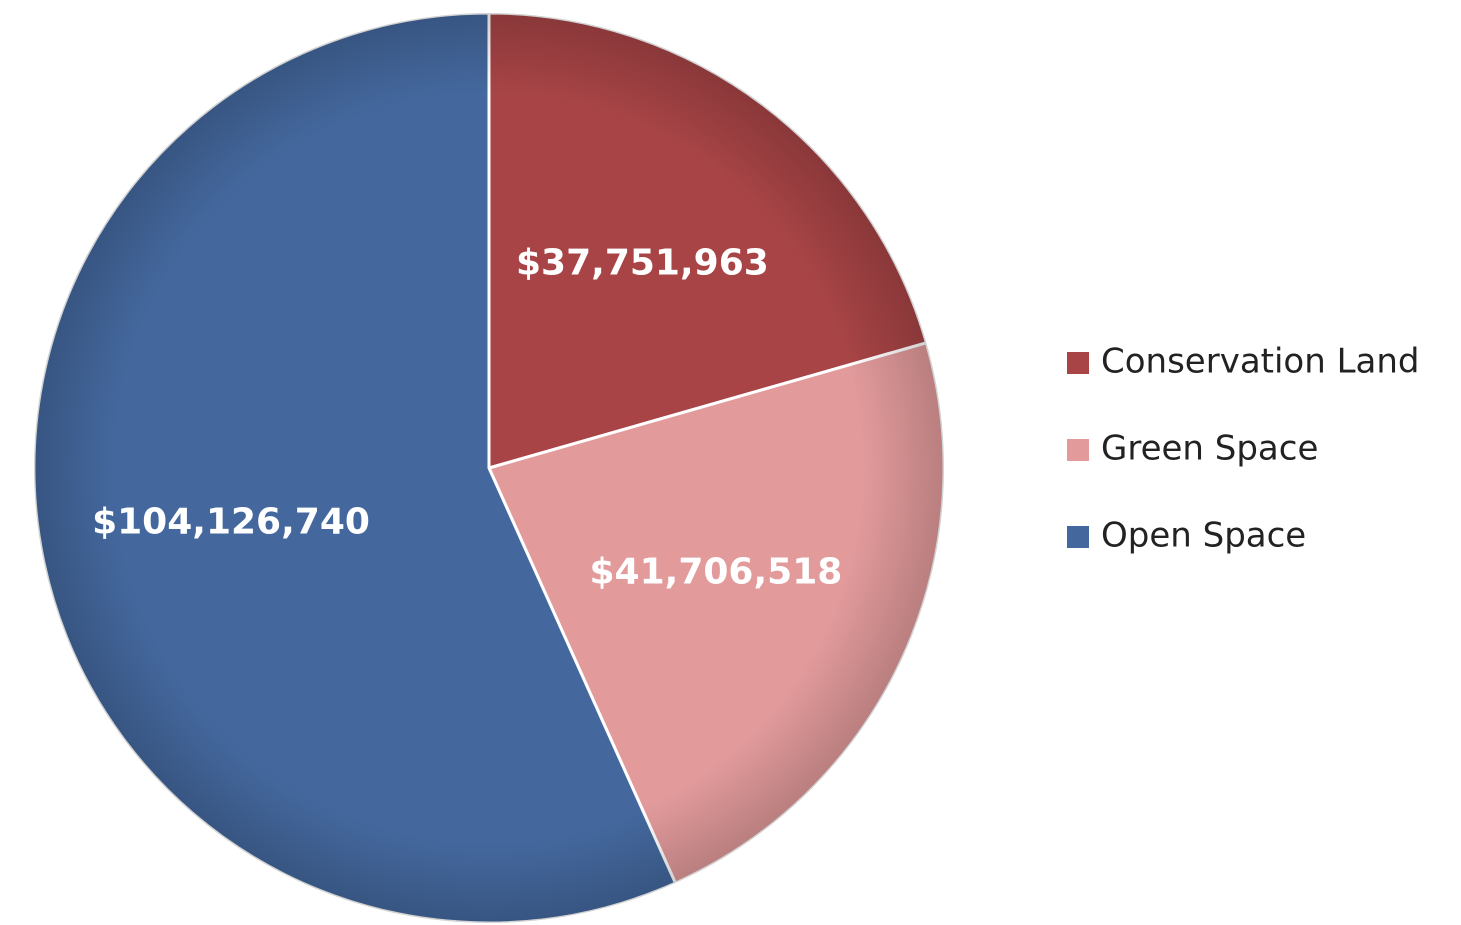 This screenshot has height=925, width=1461. What do you see at coordinates (231, 521) in the screenshot?
I see `data-label-open-space: $104,126,740` at bounding box center [231, 521].